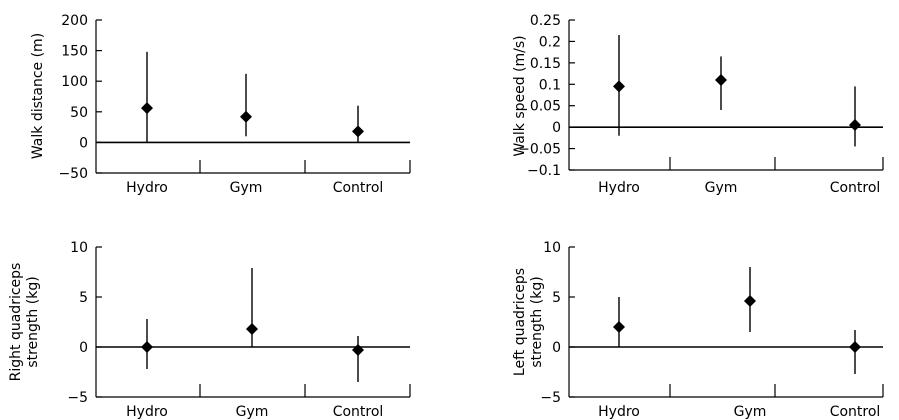 Image resolution: width=899 pixels, height=420 pixels. I want to click on panel-3-point-gym, so click(252, 329).